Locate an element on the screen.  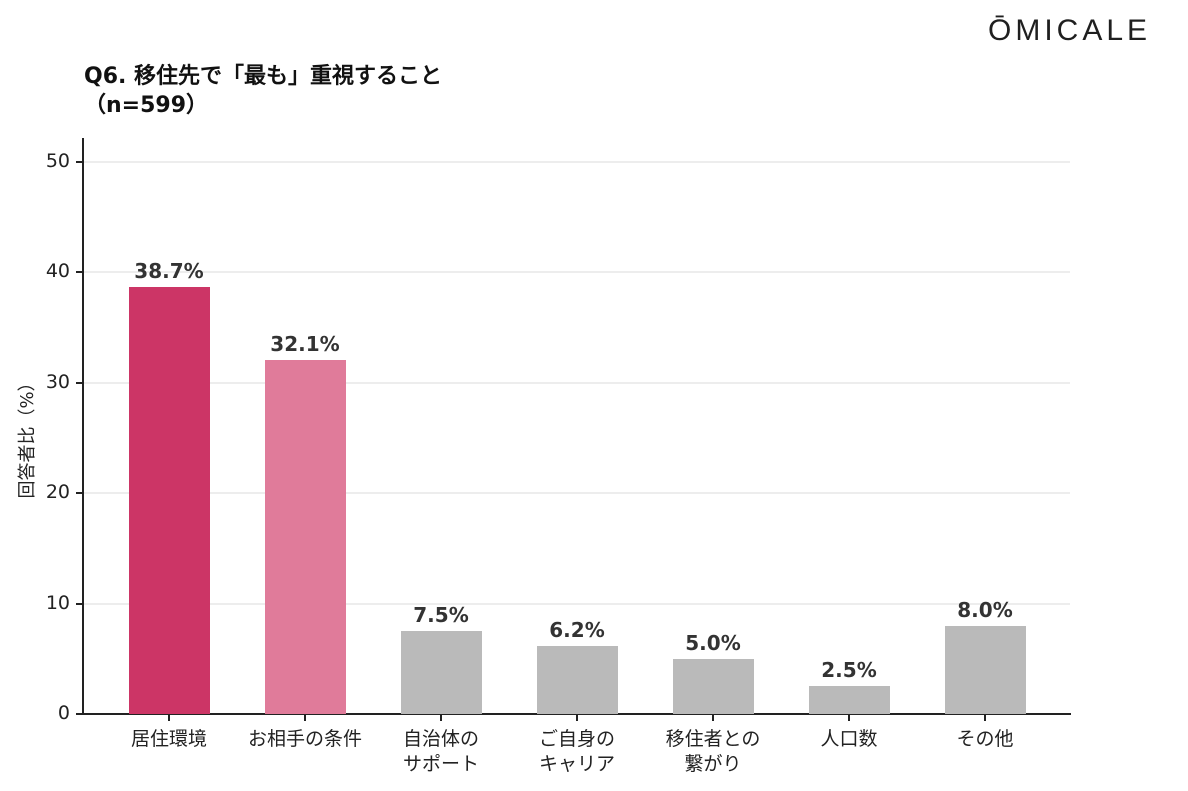
x-tick-label: 居住環境 is located at coordinates (168, 739).